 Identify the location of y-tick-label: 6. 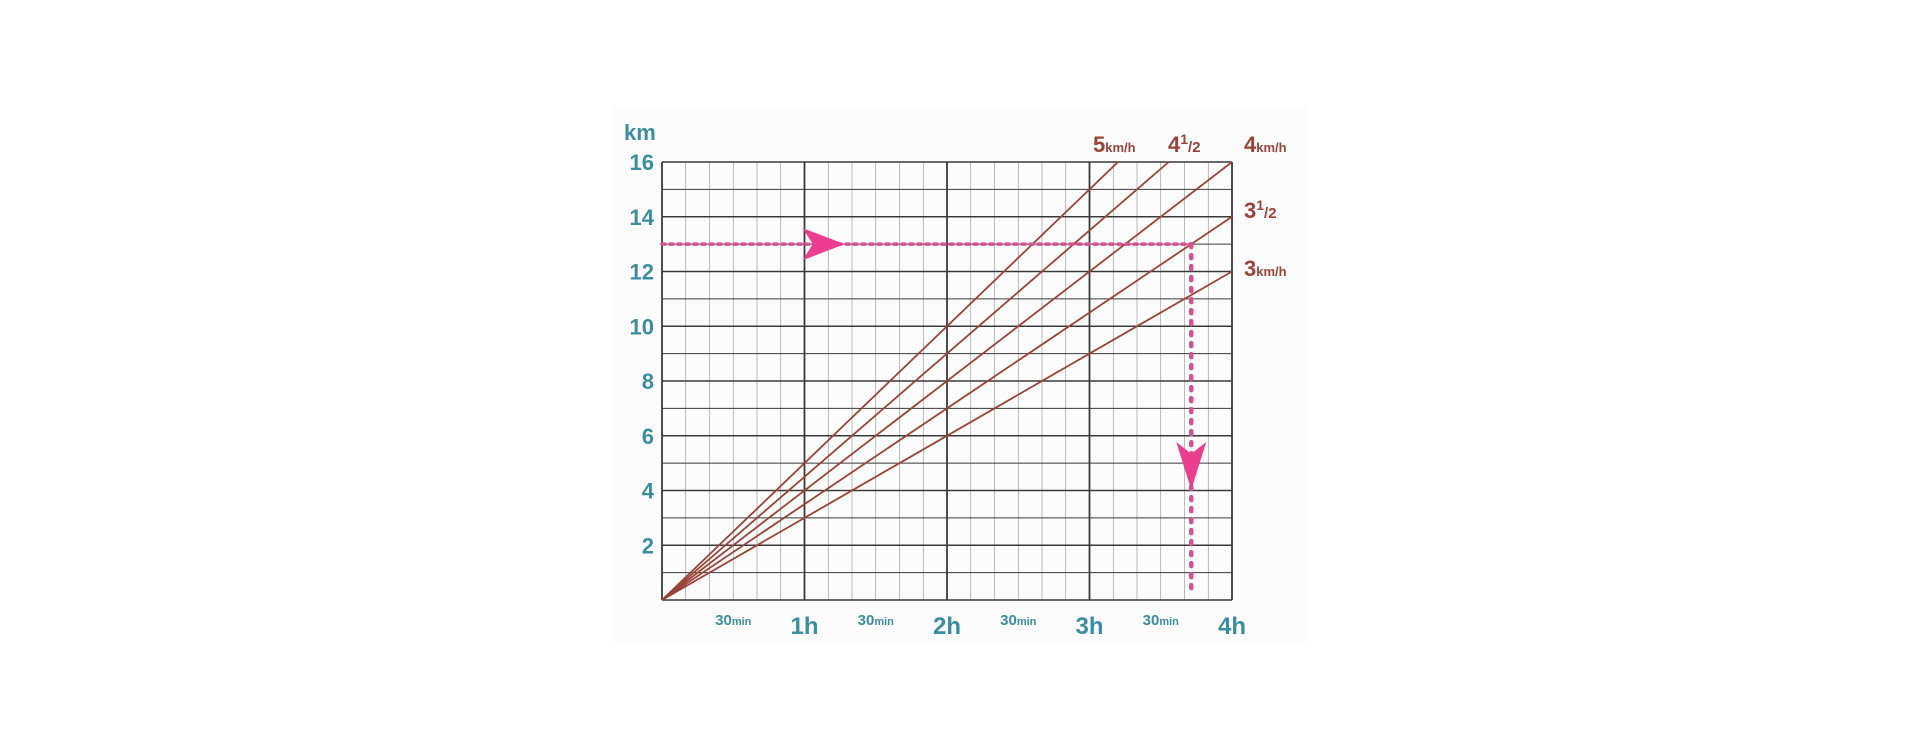
(648, 436).